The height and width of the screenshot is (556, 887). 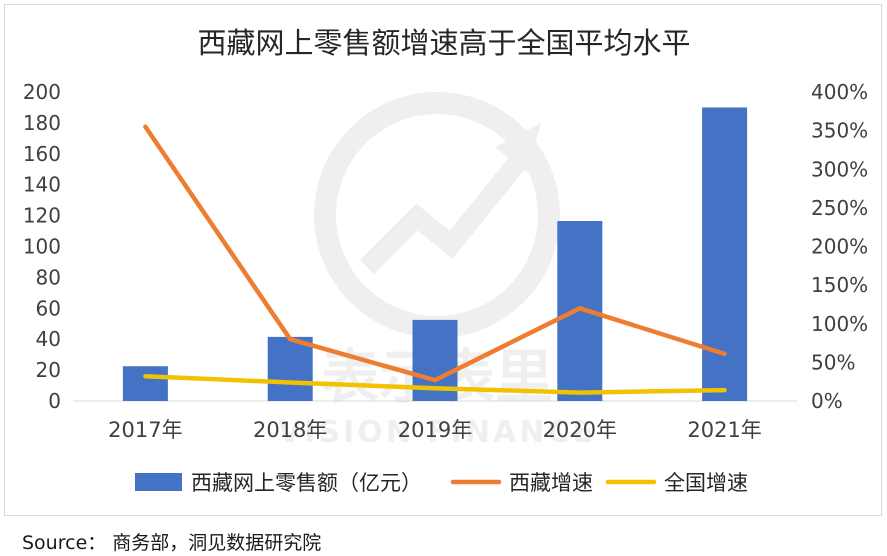 I want to click on x-tick-label: 2019年, so click(x=435, y=430).